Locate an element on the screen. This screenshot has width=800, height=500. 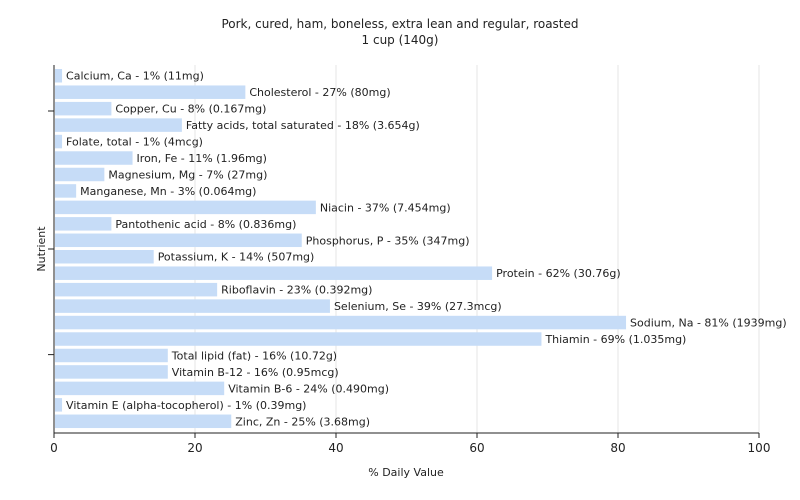
bar-label: Niacin - 37% (7.454mg) is located at coordinates (385, 207).